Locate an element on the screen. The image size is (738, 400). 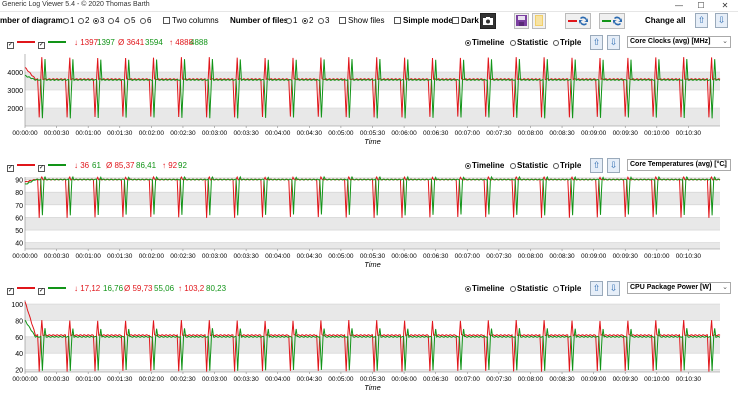
y-tick-label: 20 is located at coordinates (19, 371).